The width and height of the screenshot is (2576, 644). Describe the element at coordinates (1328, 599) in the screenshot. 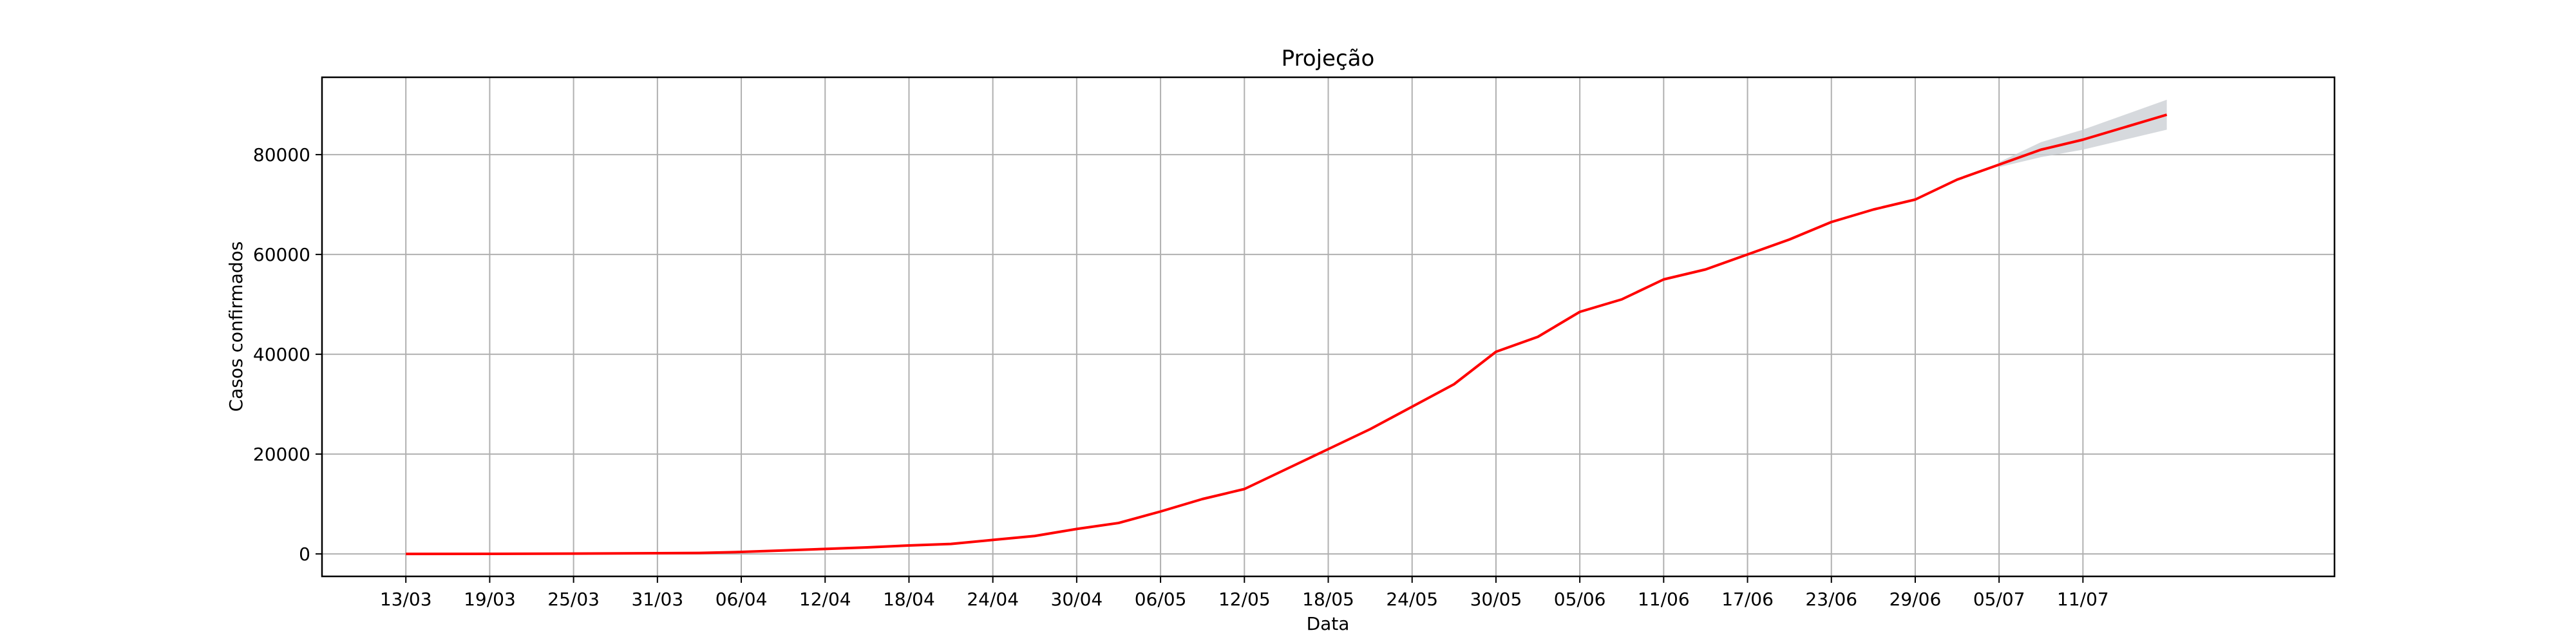

I see `x-tick-label: 18/05` at that location.